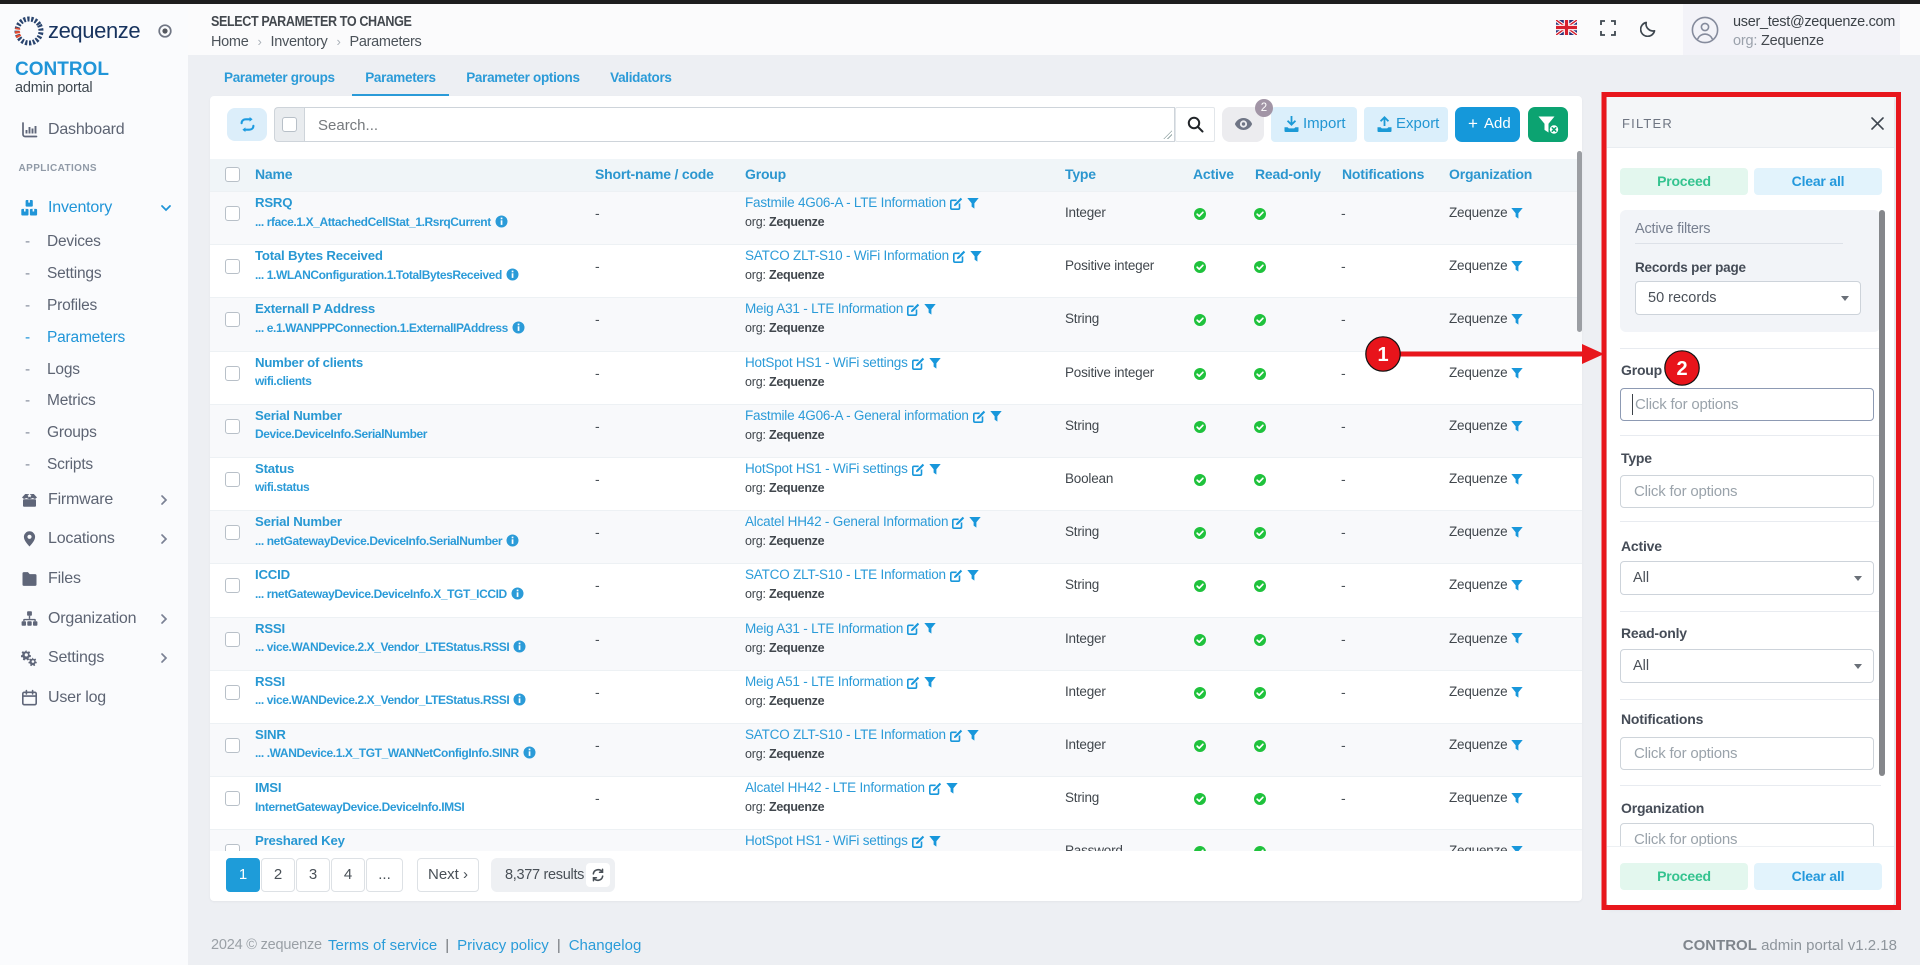 The height and width of the screenshot is (965, 1920). What do you see at coordinates (1681, 369) in the screenshot?
I see `svg-text: 2` at bounding box center [1681, 369].